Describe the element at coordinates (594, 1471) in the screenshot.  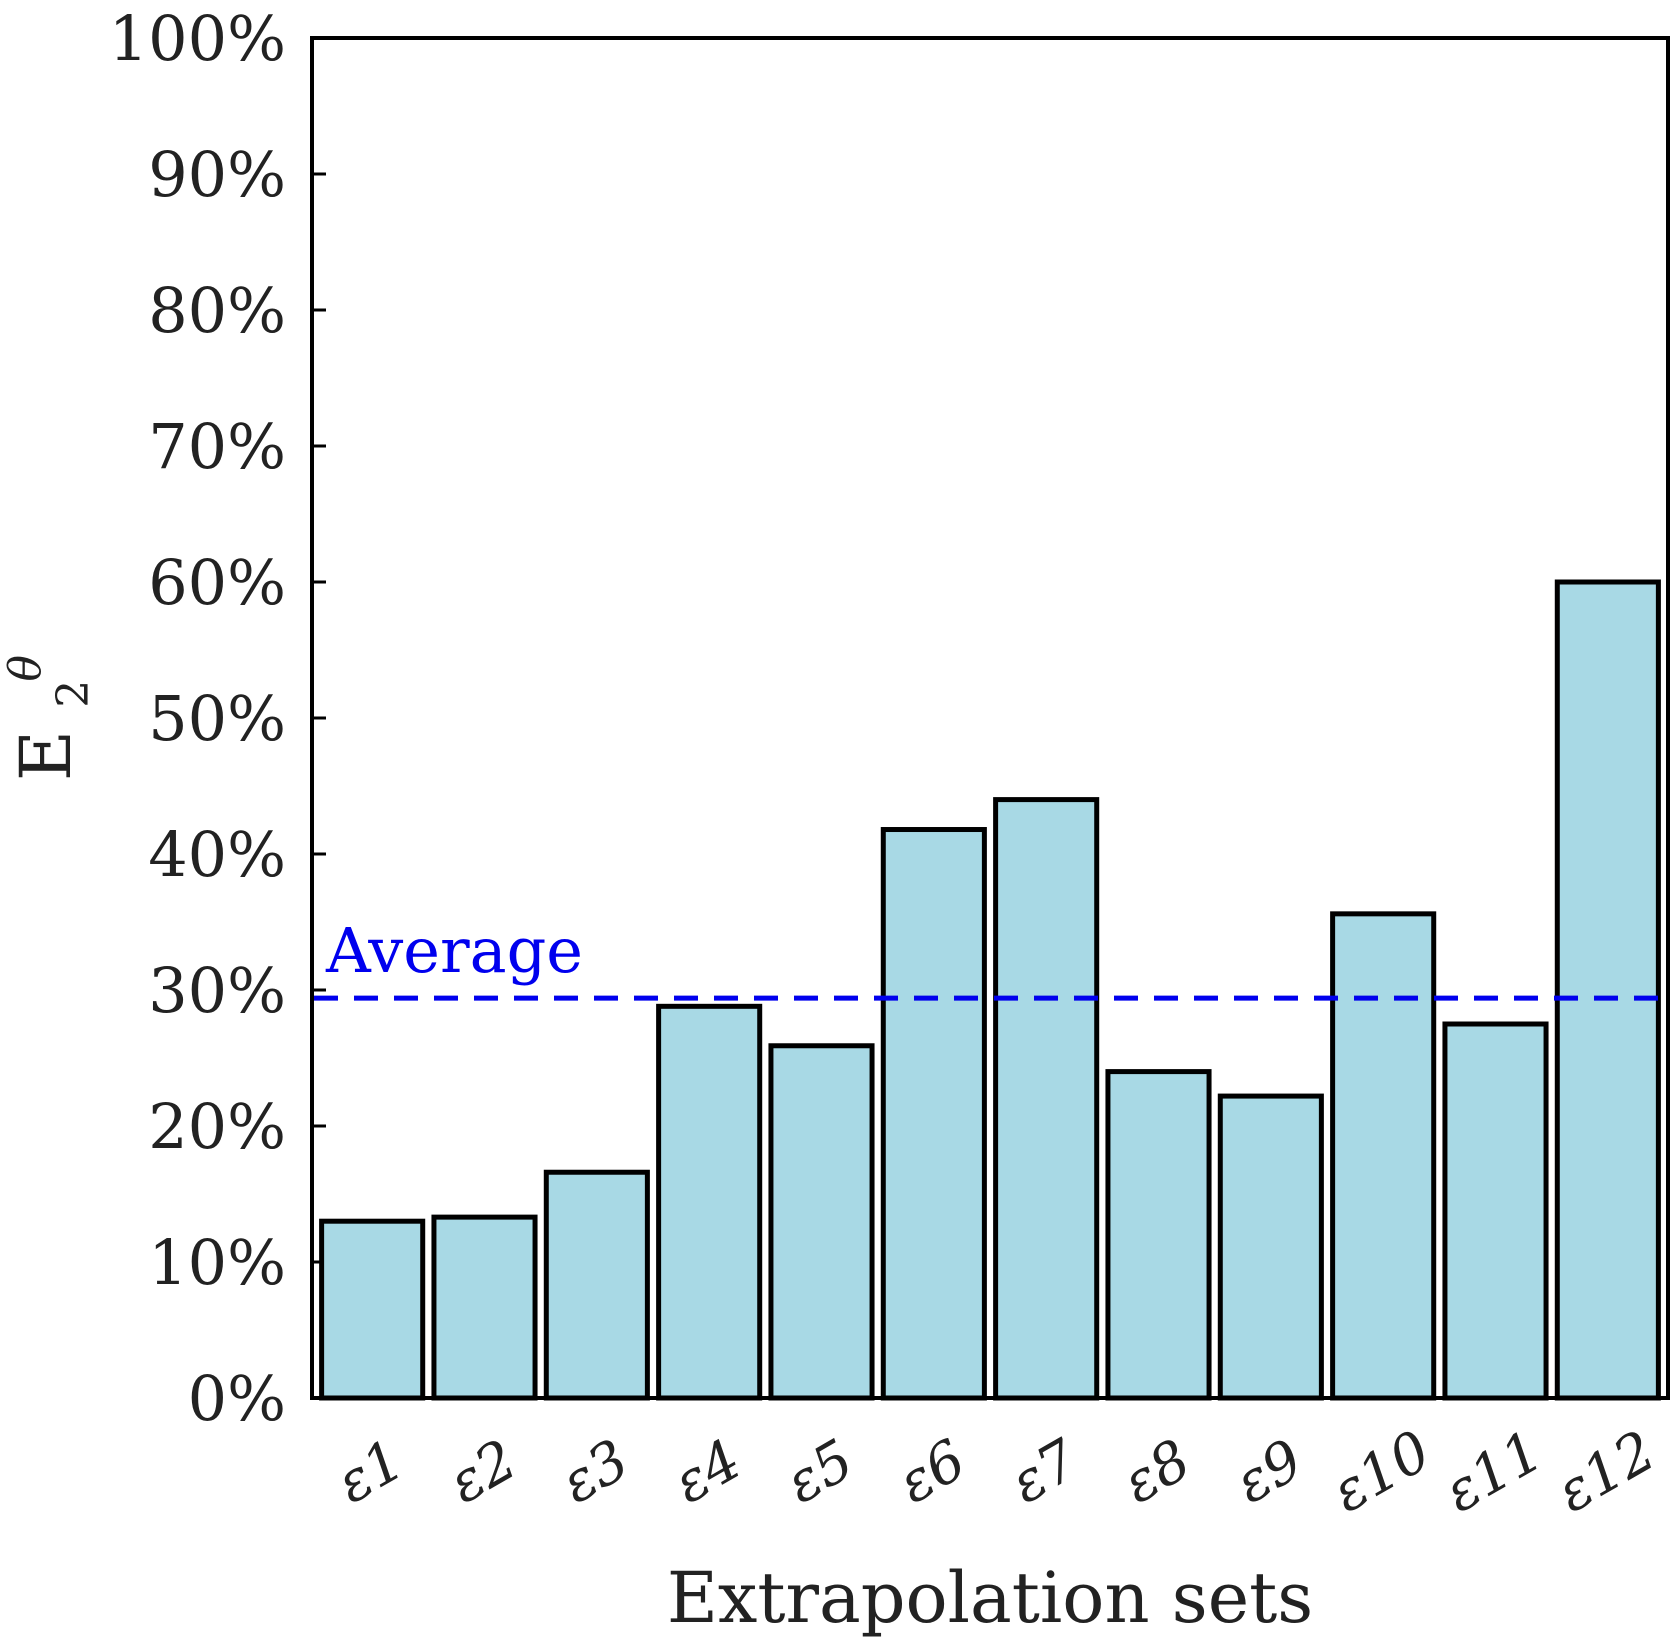
I see `x-tick-label: ε3` at that location.